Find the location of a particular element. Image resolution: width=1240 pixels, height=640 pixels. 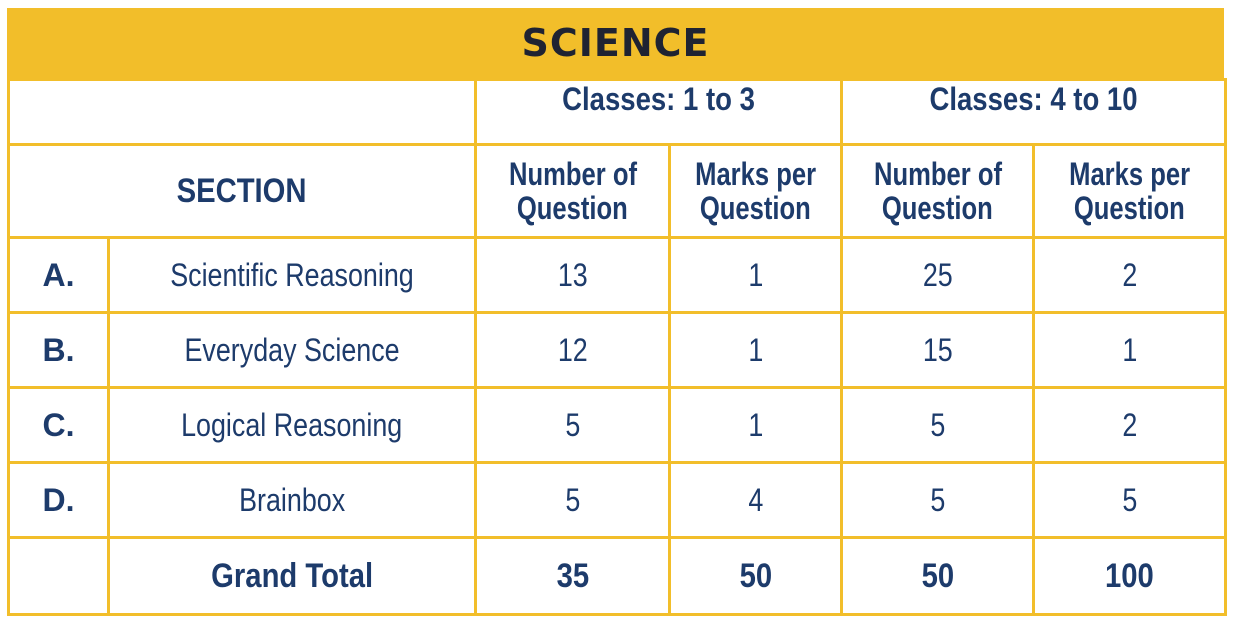

class-group-1-3-cell: Classes: 1 to 3 is located at coordinates (658, 112).